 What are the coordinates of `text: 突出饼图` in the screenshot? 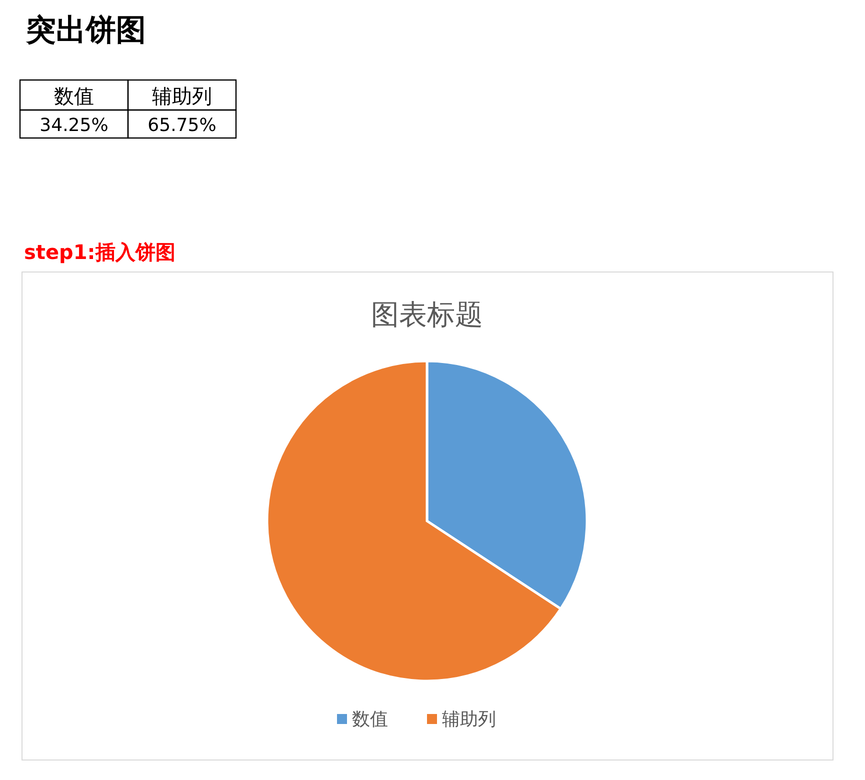 It's located at (85, 30).